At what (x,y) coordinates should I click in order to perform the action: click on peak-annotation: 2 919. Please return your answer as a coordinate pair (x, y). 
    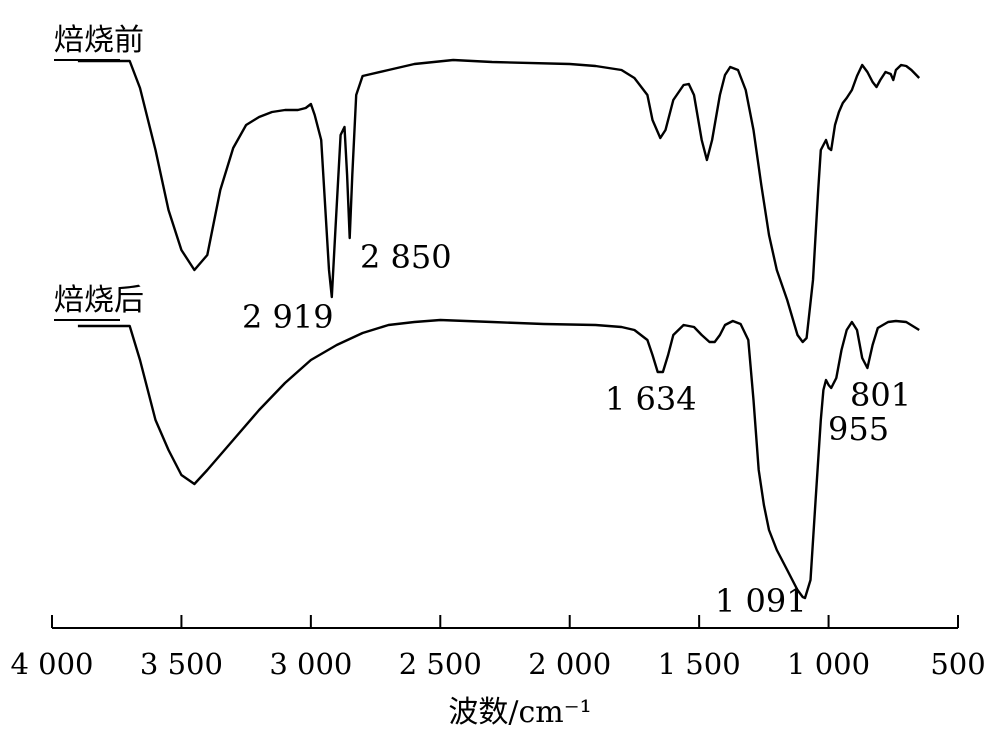
    Looking at the image, I should click on (288, 317).